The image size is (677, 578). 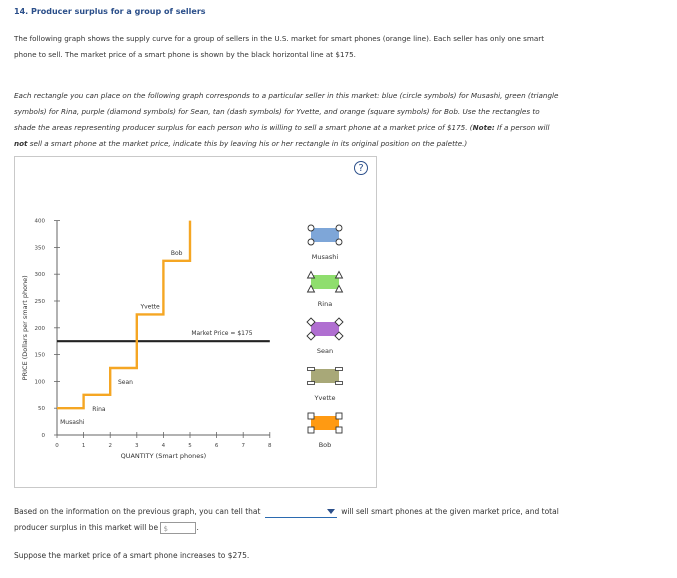 I want to click on palette-item-sean: Sean, so click(x=325, y=336).